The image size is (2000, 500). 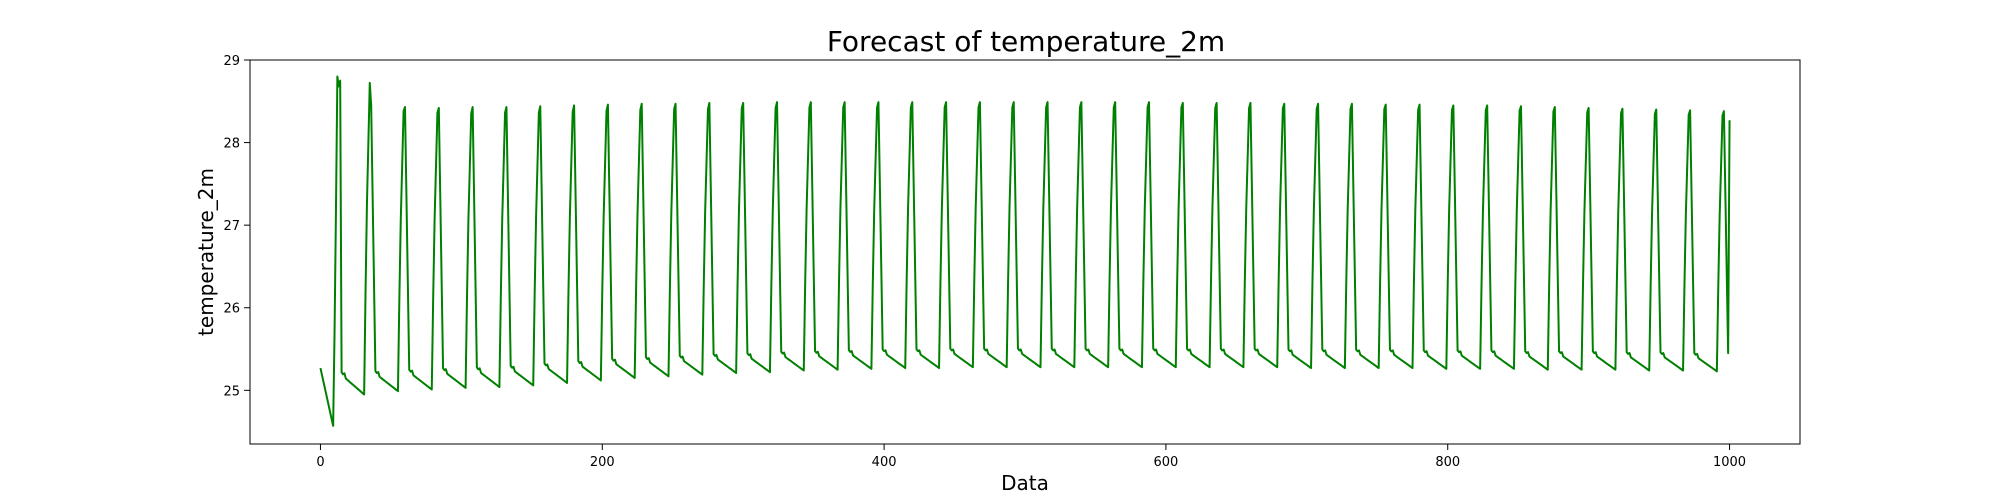 What do you see at coordinates (884, 462) in the screenshot?
I see `x-tick-label: 400` at bounding box center [884, 462].